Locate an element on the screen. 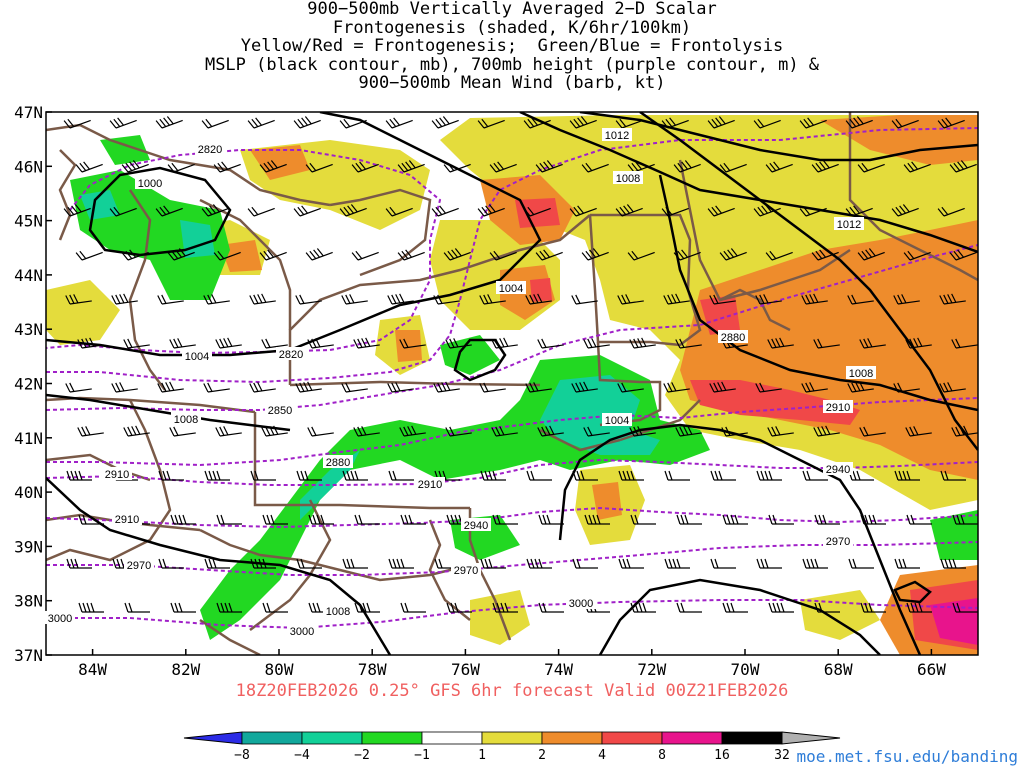 Image resolution: width=1024 pixels, height=768 pixels. mslp-label: 1004 is located at coordinates (617, 421).